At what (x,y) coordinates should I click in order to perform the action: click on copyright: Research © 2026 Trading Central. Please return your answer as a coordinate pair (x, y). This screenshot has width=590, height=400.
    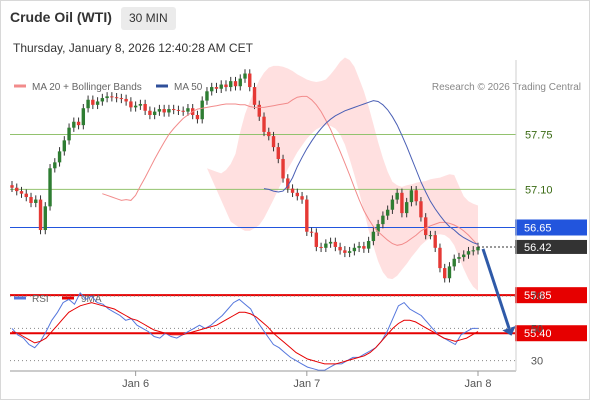
    Looking at the image, I should click on (506, 87).